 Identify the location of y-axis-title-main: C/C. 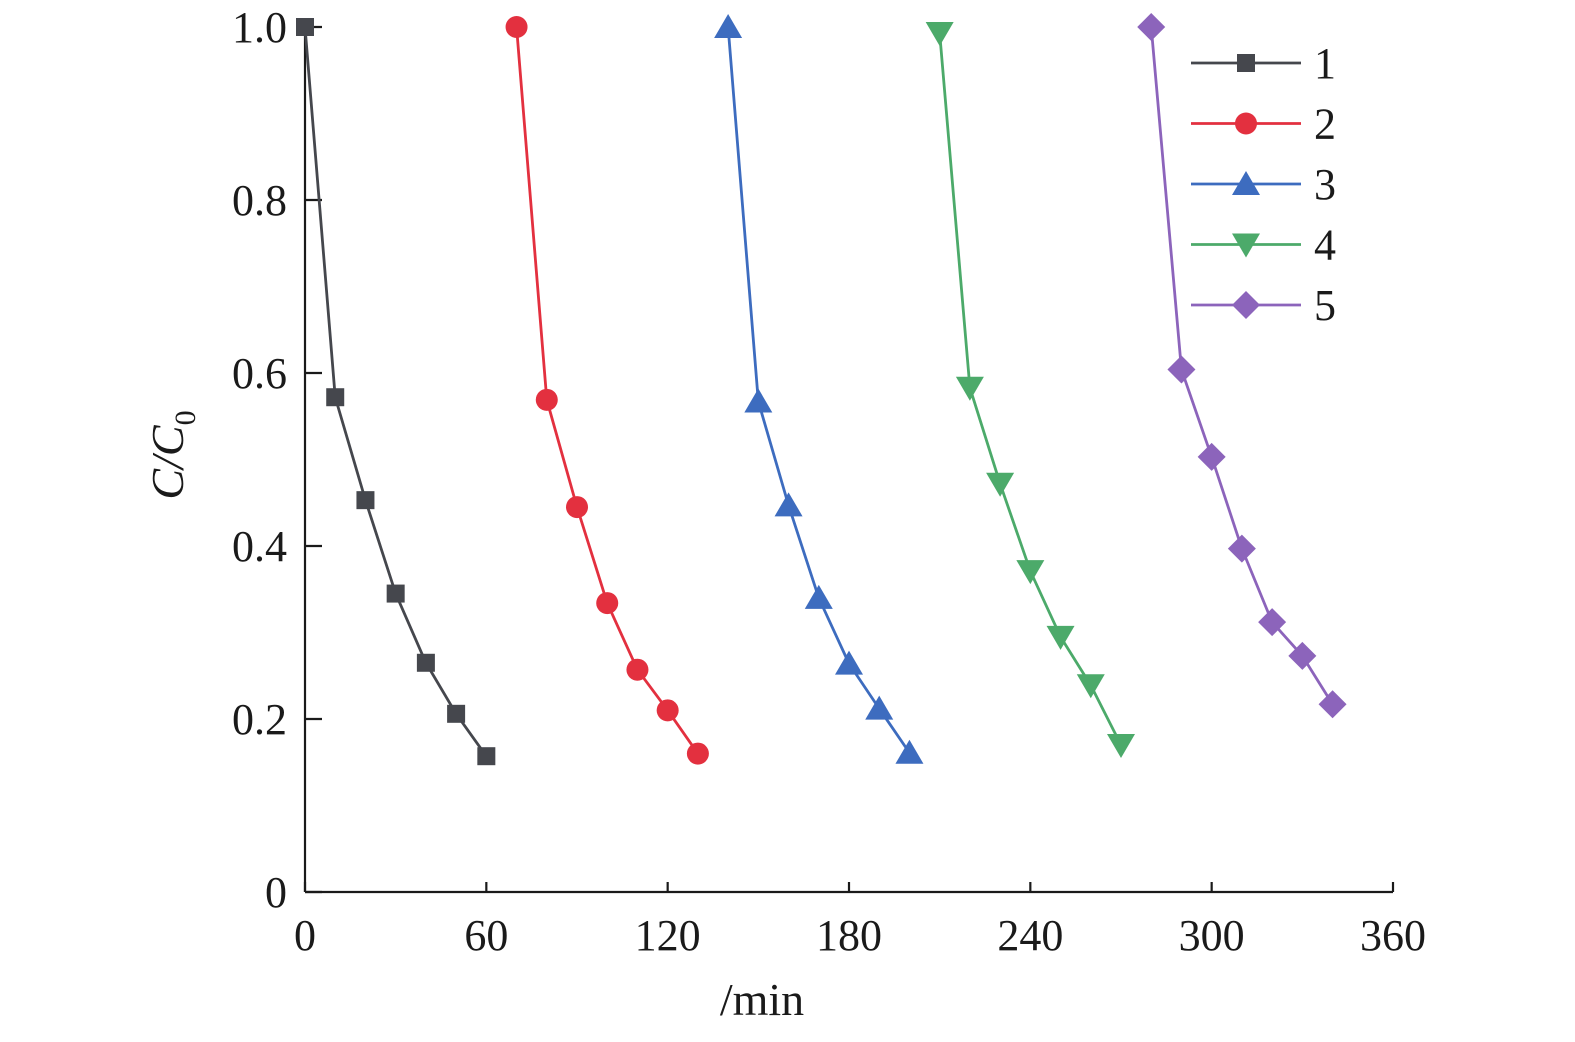
(167, 461).